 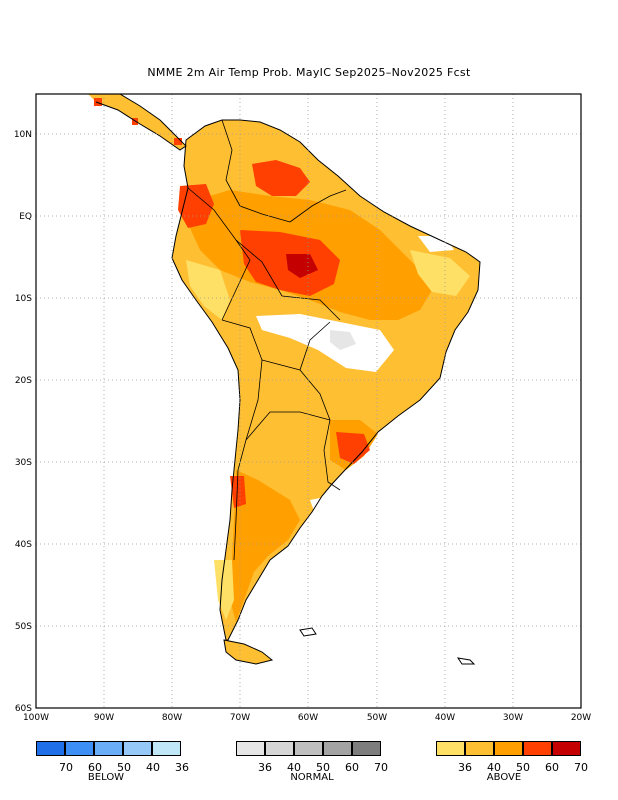 What do you see at coordinates (23, 422) in the screenshot?
I see `lat-labels: 10N EQ 10S 20S 30S 40S 50S 60S` at bounding box center [23, 422].